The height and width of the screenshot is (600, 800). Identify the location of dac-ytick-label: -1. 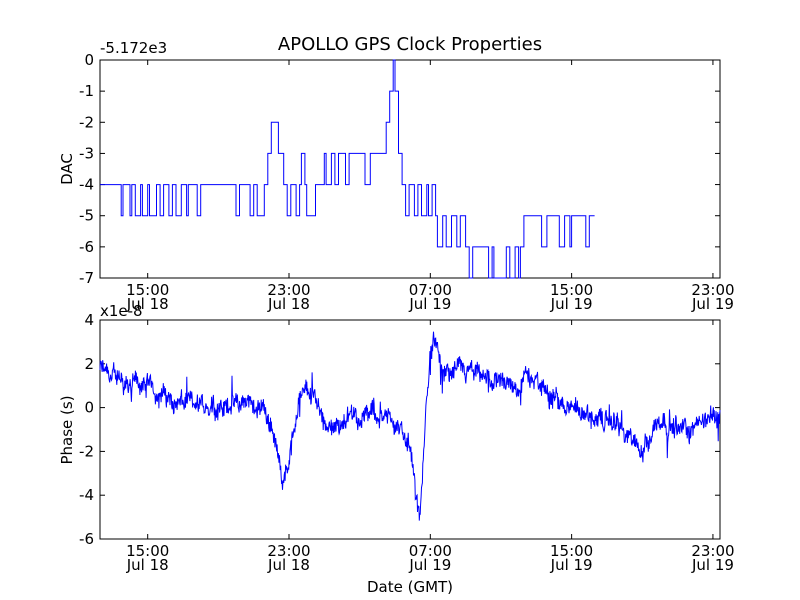
(86, 91).